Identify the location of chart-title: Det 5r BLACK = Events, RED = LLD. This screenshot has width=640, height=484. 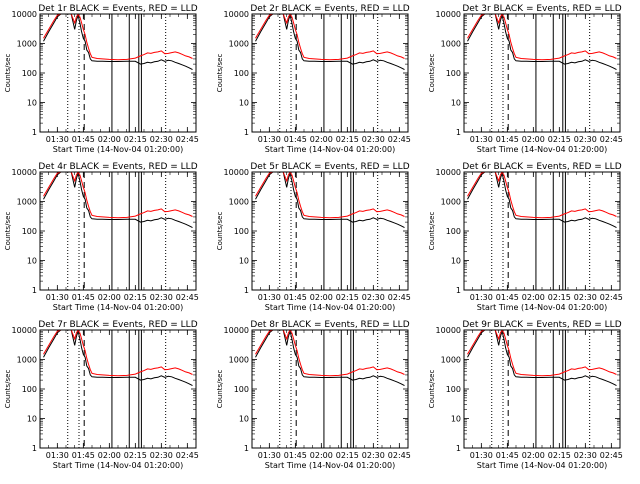
(329, 167).